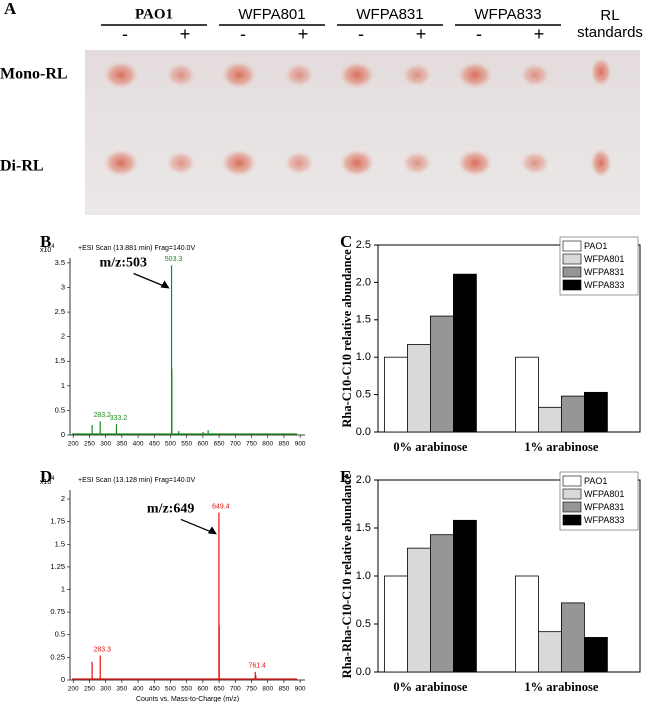  What do you see at coordinates (430, 687) in the screenshot?
I see `x-tick-label: 0% arabinose` at bounding box center [430, 687].